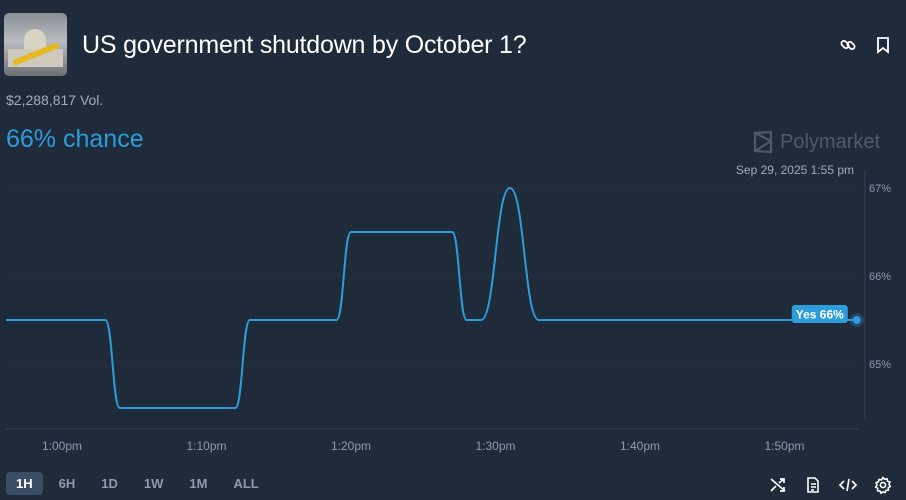 The width and height of the screenshot is (906, 500). Describe the element at coordinates (880, 277) in the screenshot. I see `y-tick-label: 66%` at that location.